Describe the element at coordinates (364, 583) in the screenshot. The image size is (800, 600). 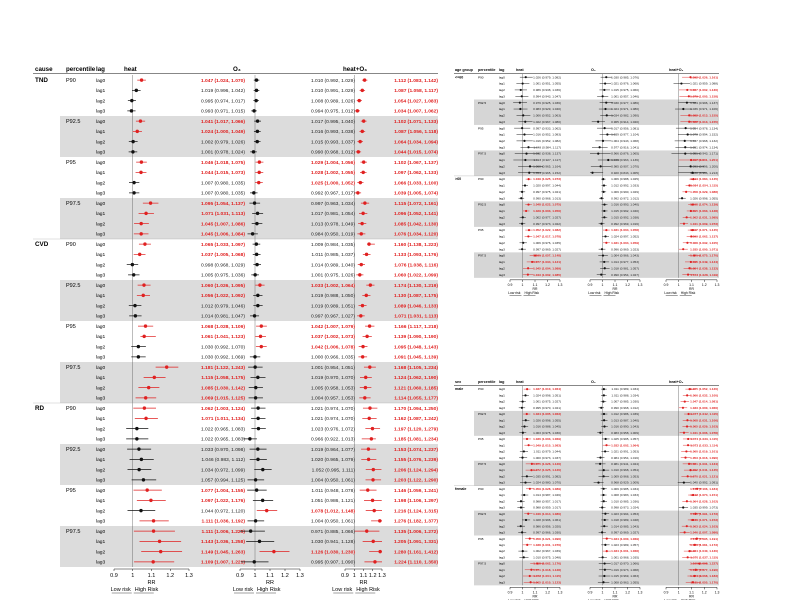
I see `x-axis-title: RR` at that location.